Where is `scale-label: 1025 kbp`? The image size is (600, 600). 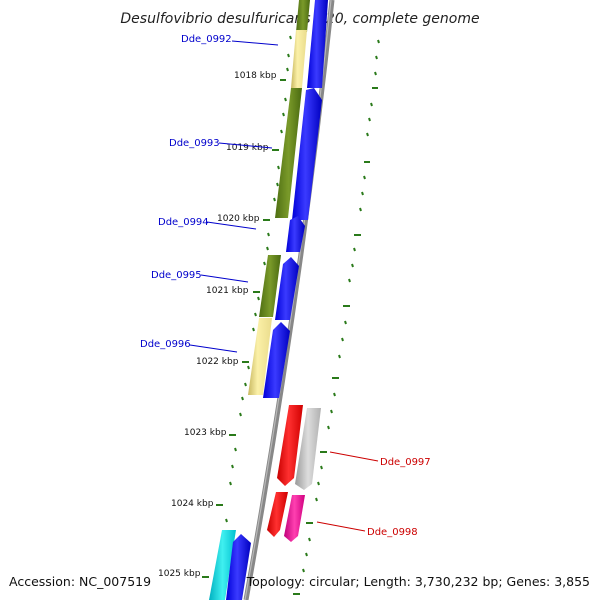 scale-label: 1025 kbp is located at coordinates (179, 574).